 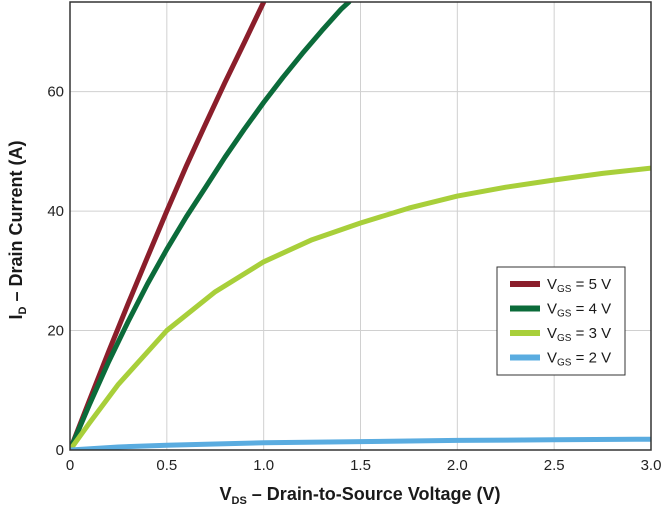 What do you see at coordinates (60, 450) in the screenshot?
I see `y-tick-label: 0` at bounding box center [60, 450].